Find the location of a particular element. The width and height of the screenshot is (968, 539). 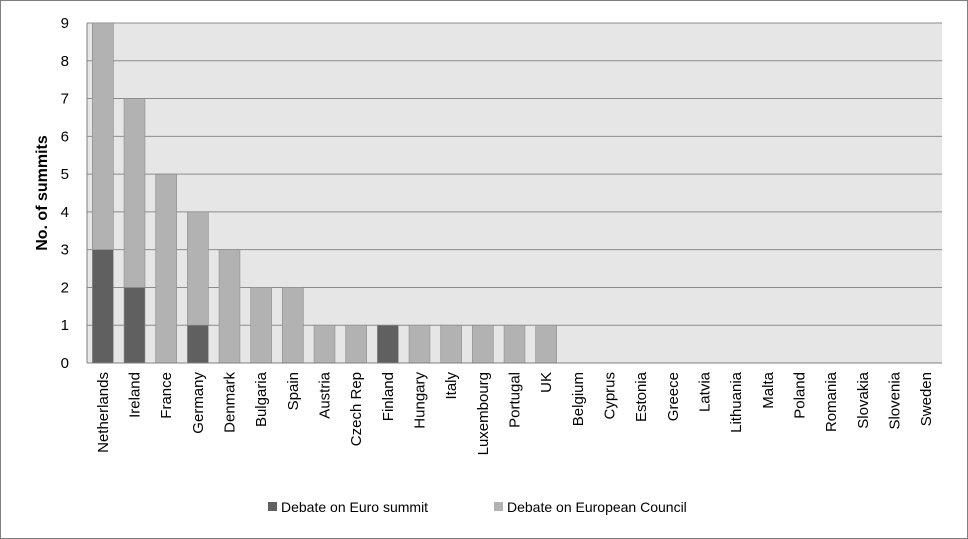

x-tick-label: Denmark is located at coordinates (230, 402).